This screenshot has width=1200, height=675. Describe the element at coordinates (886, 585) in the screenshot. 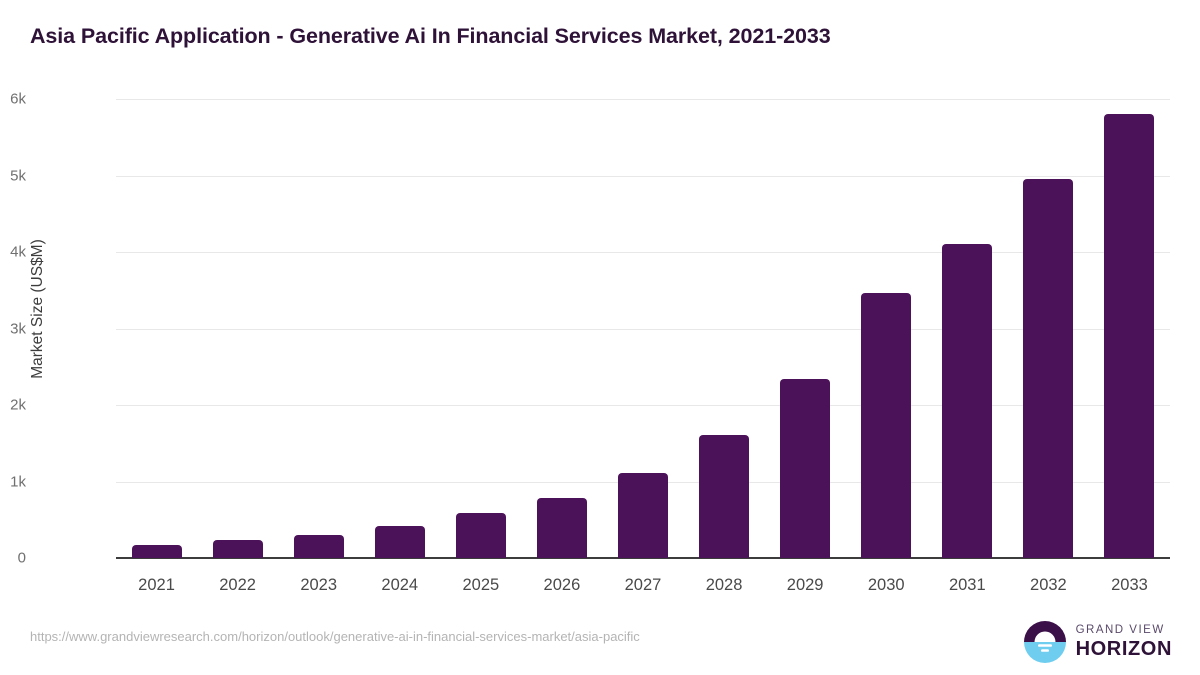

I see `x-axis-tick-label: 2030` at that location.